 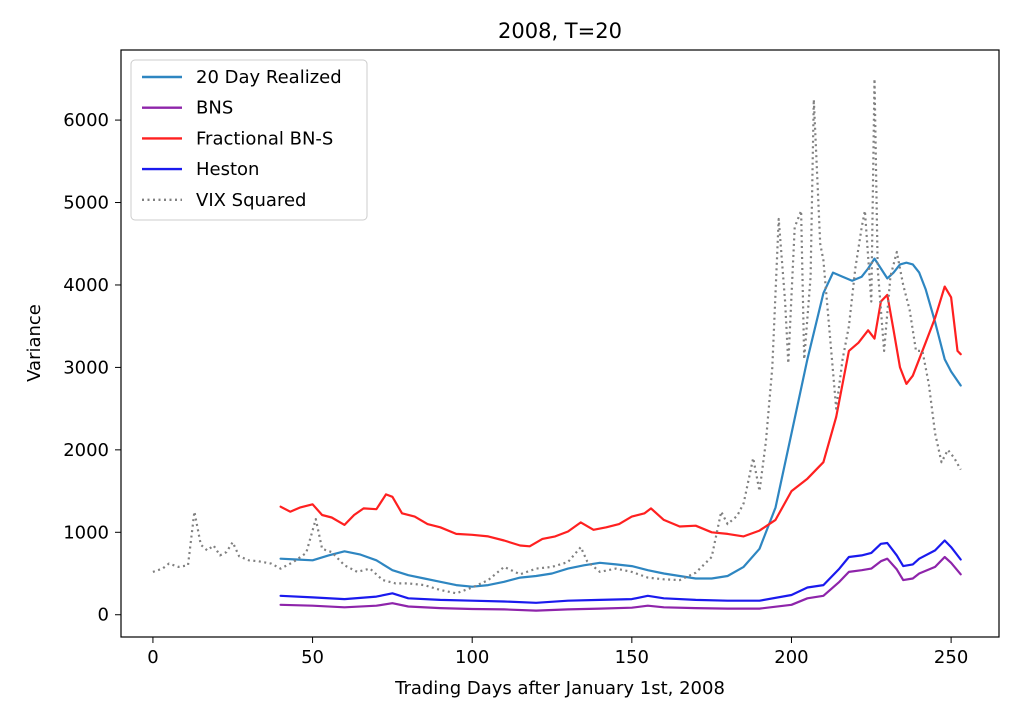 What do you see at coordinates (251, 200) in the screenshot?
I see `legend-label-4: VIX Squared` at bounding box center [251, 200].